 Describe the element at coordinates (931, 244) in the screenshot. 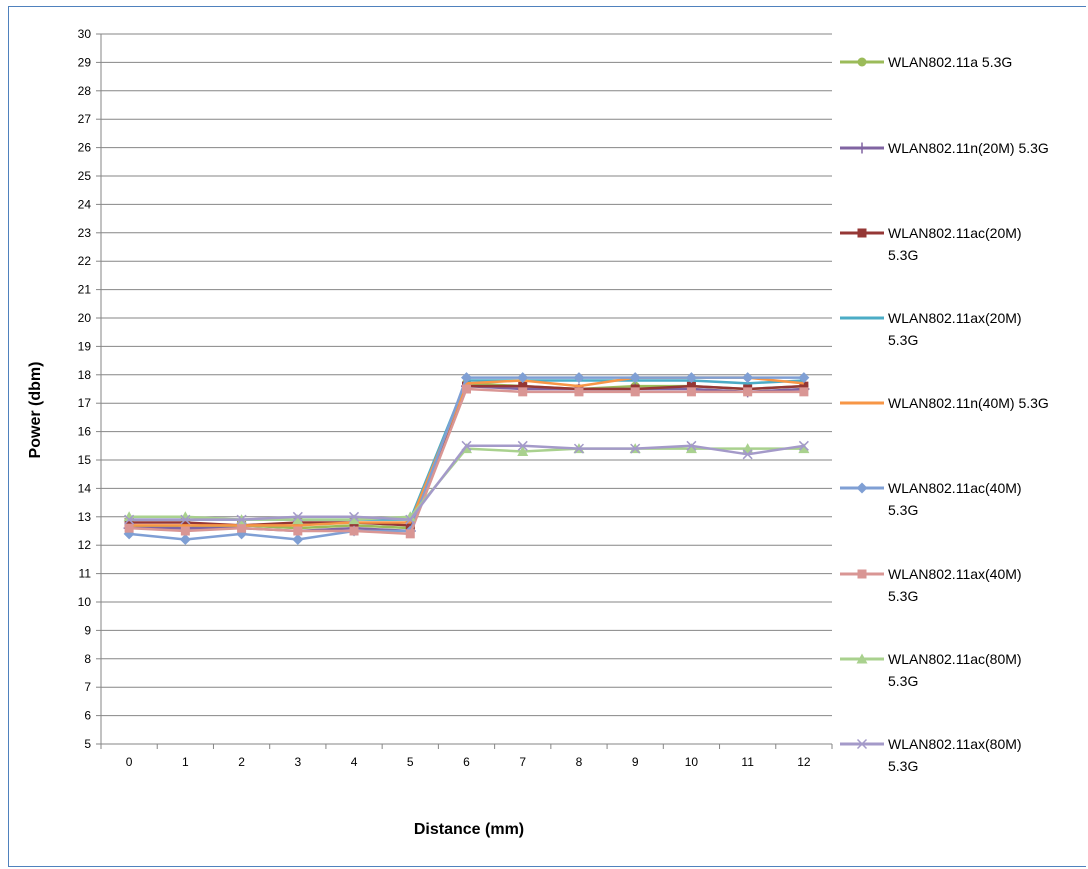

I see `legend-item: WLAN802.11ac(20M) 5.3G` at that location.